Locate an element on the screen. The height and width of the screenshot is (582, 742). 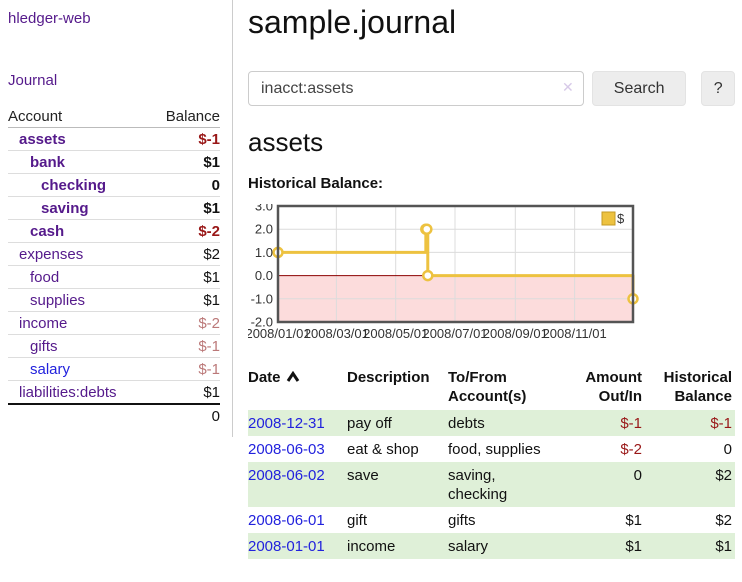
svg-text: 2008/09/01 is located at coordinates (515, 333).